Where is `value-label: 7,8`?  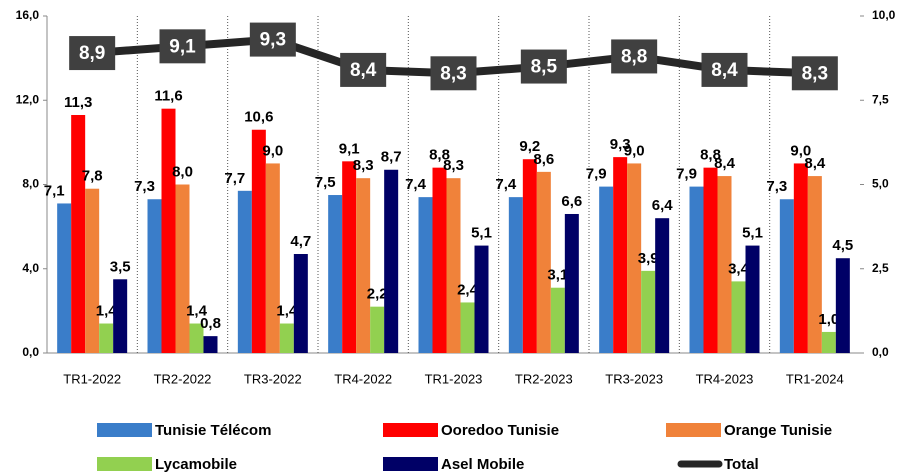 value-label: 7,8 is located at coordinates (92, 176).